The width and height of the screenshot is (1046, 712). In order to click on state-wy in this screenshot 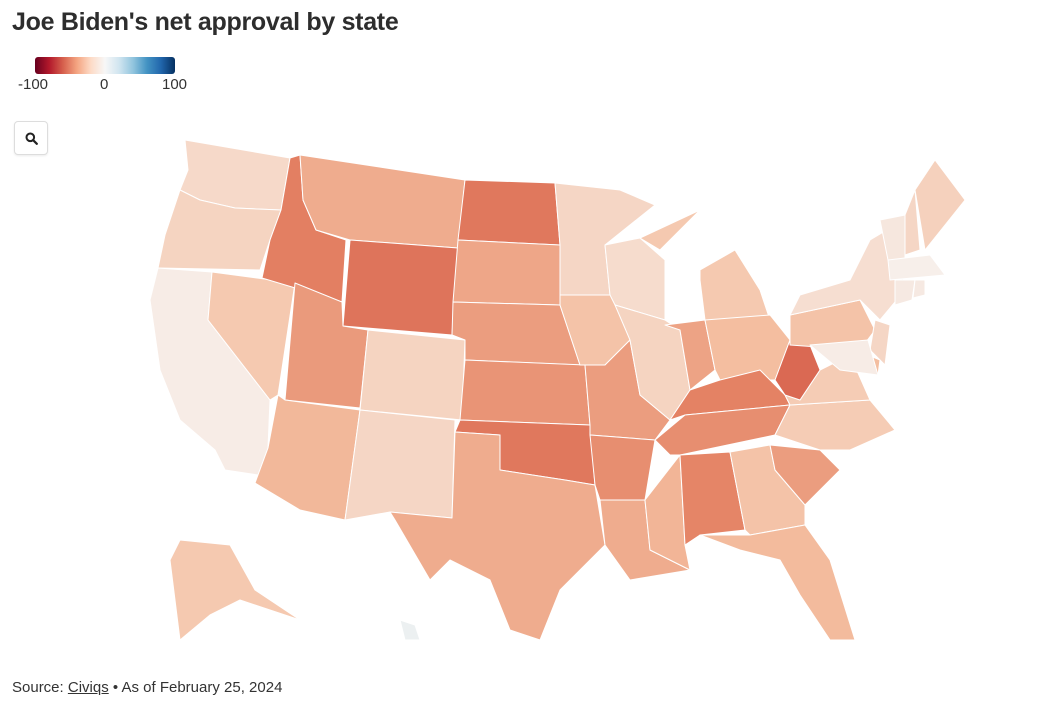, I will do `click(400, 287)`.